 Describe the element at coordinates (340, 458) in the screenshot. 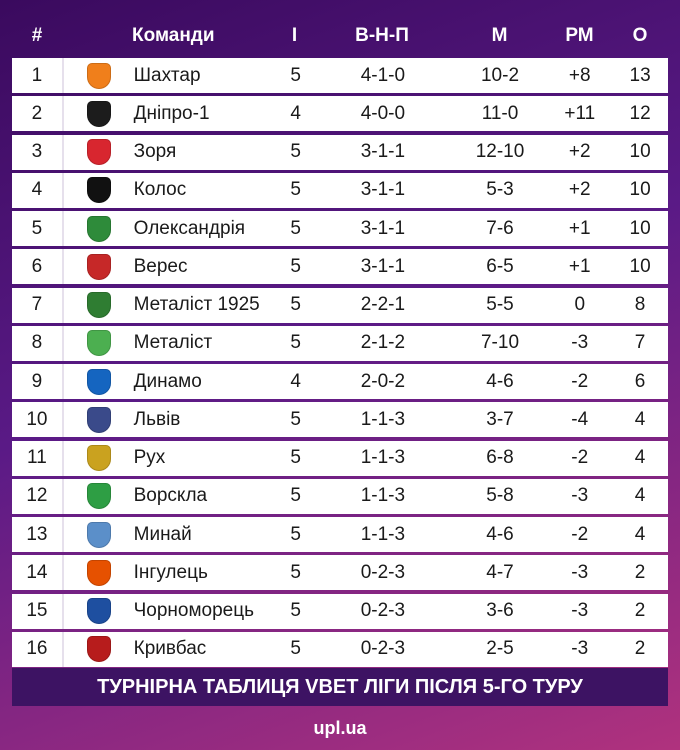

I see `table-row: 11 Рух 5 1-1-3 6-8 -2 4` at that location.